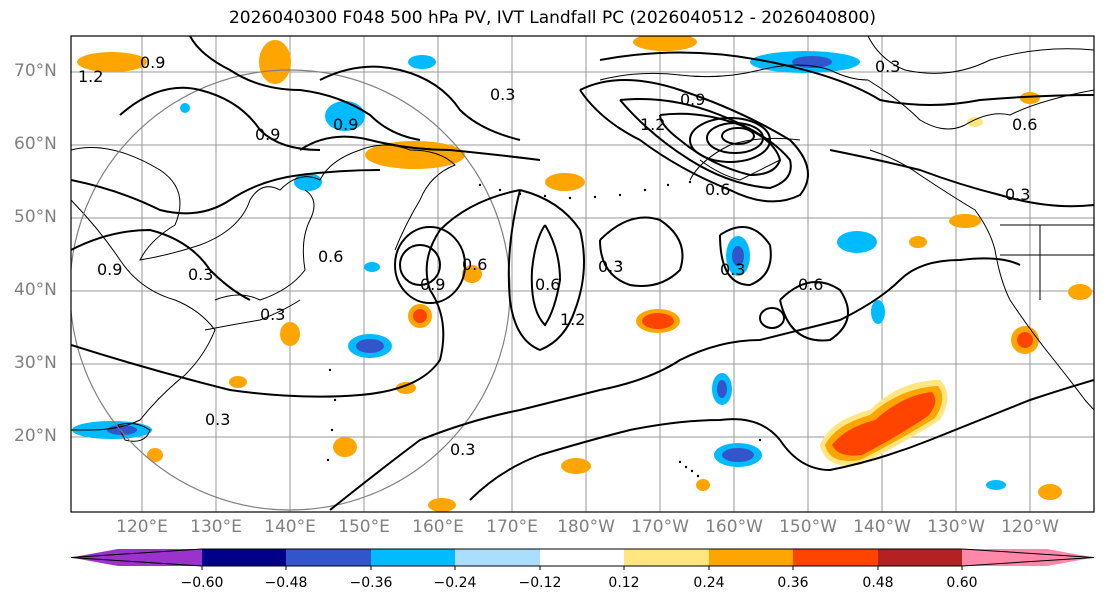  I want to click on lat-label: 70°N, so click(35, 71).